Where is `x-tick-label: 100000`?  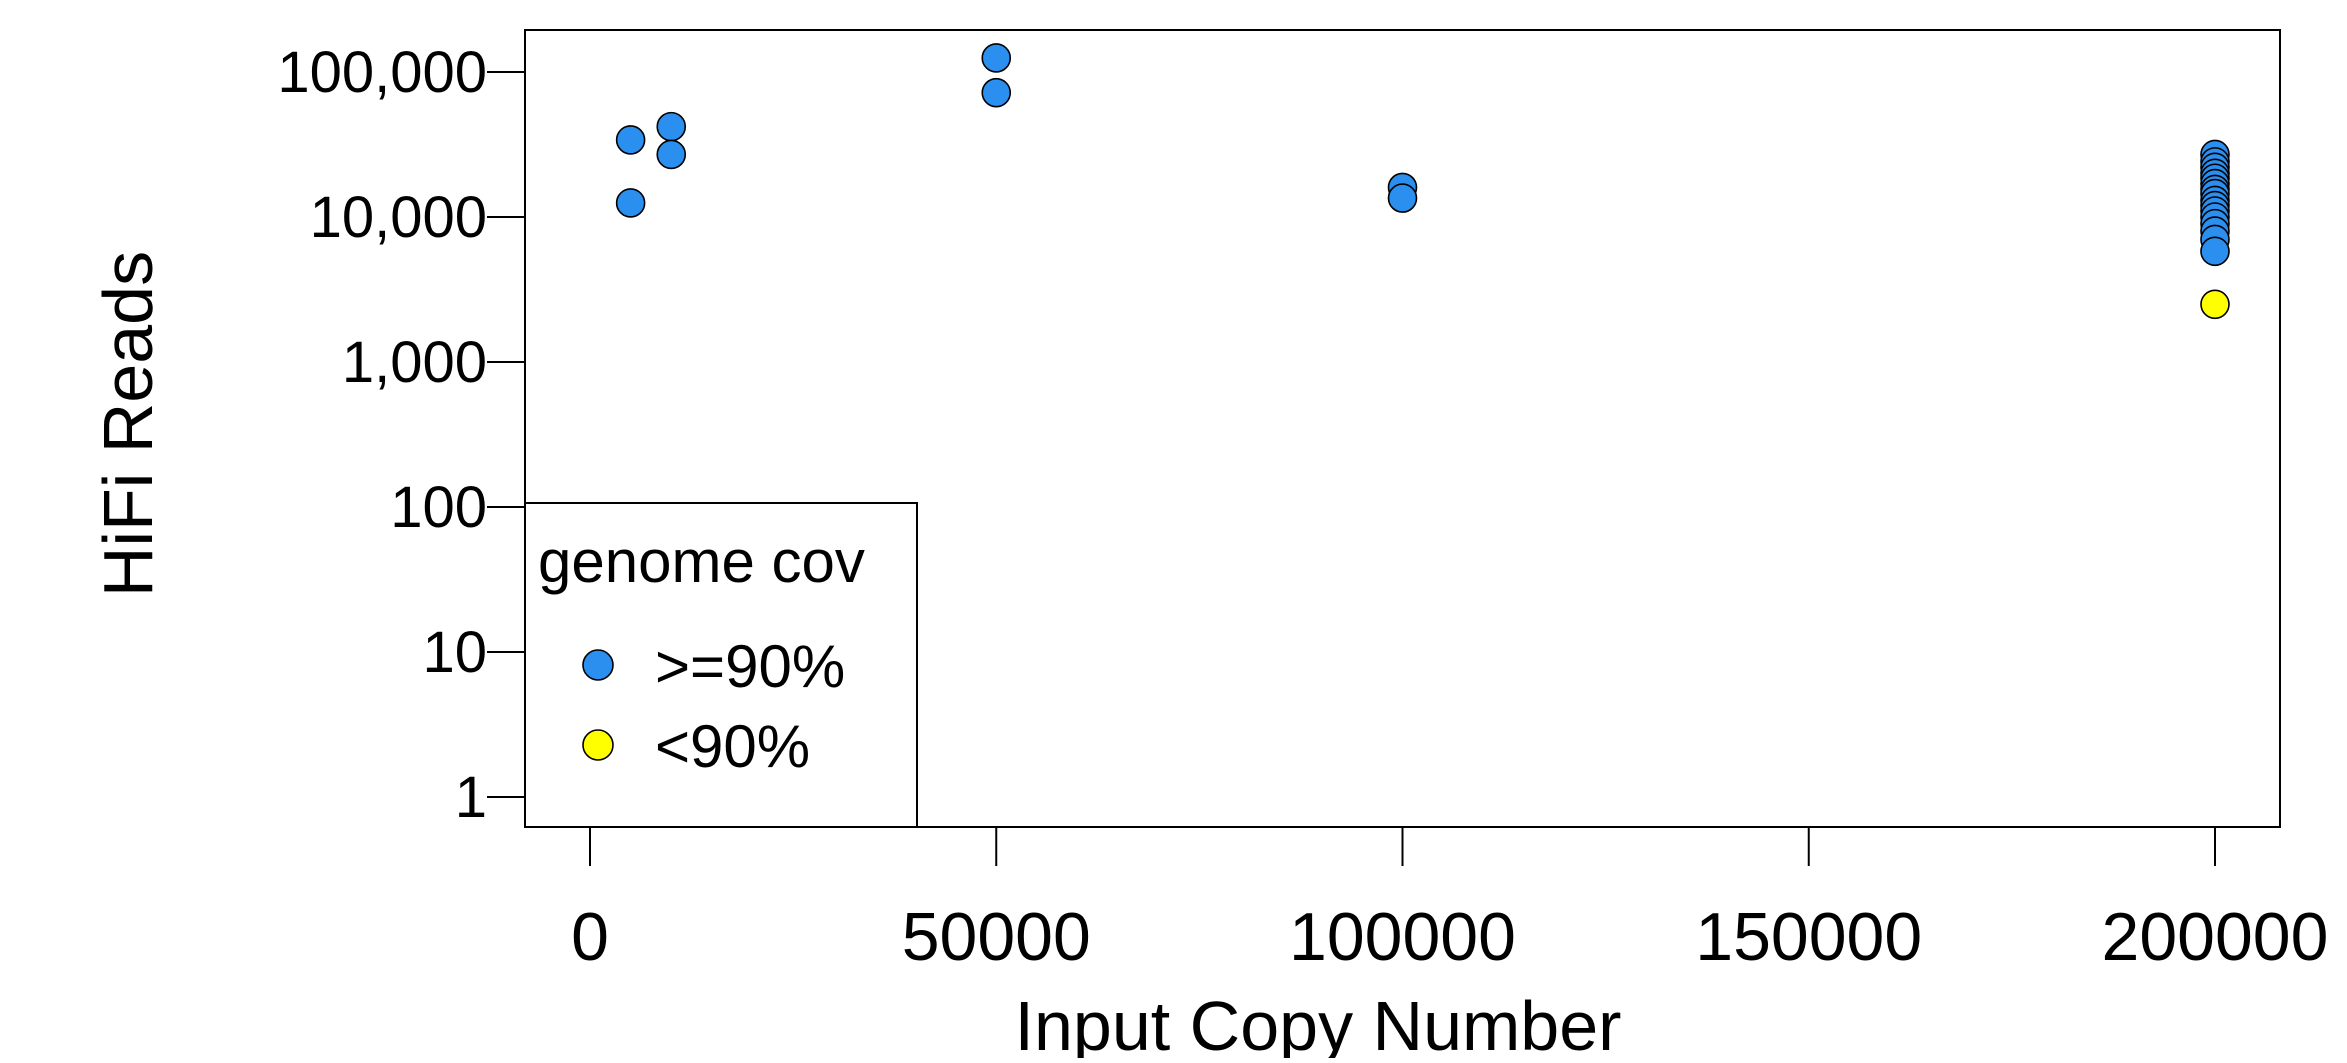
x-tick-label: 100000 is located at coordinates (1402, 937).